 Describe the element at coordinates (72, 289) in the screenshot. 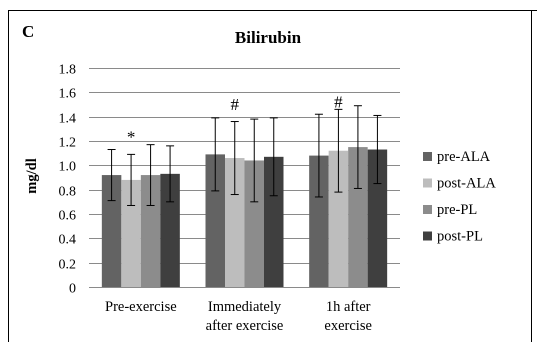

I see `y-tick-label: 0` at that location.